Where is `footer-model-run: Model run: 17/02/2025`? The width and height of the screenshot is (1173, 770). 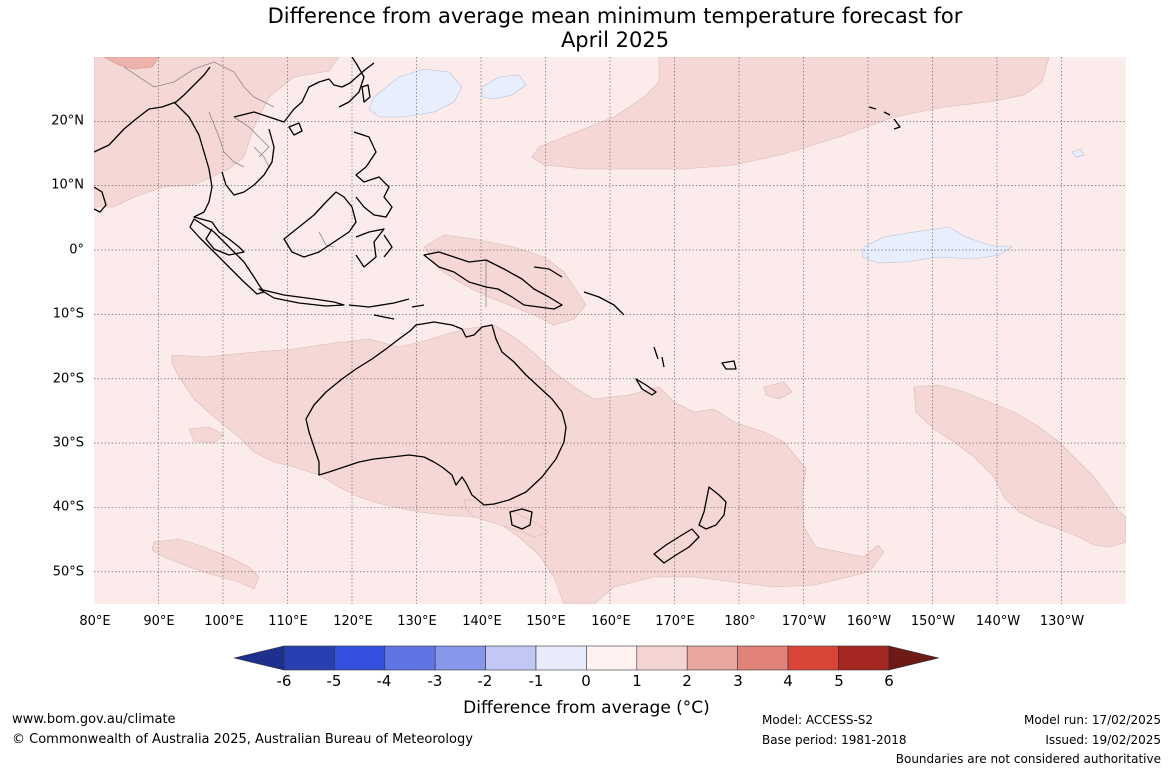
footer-model-run: Model run: 17/02/2025 is located at coordinates (1092, 720).